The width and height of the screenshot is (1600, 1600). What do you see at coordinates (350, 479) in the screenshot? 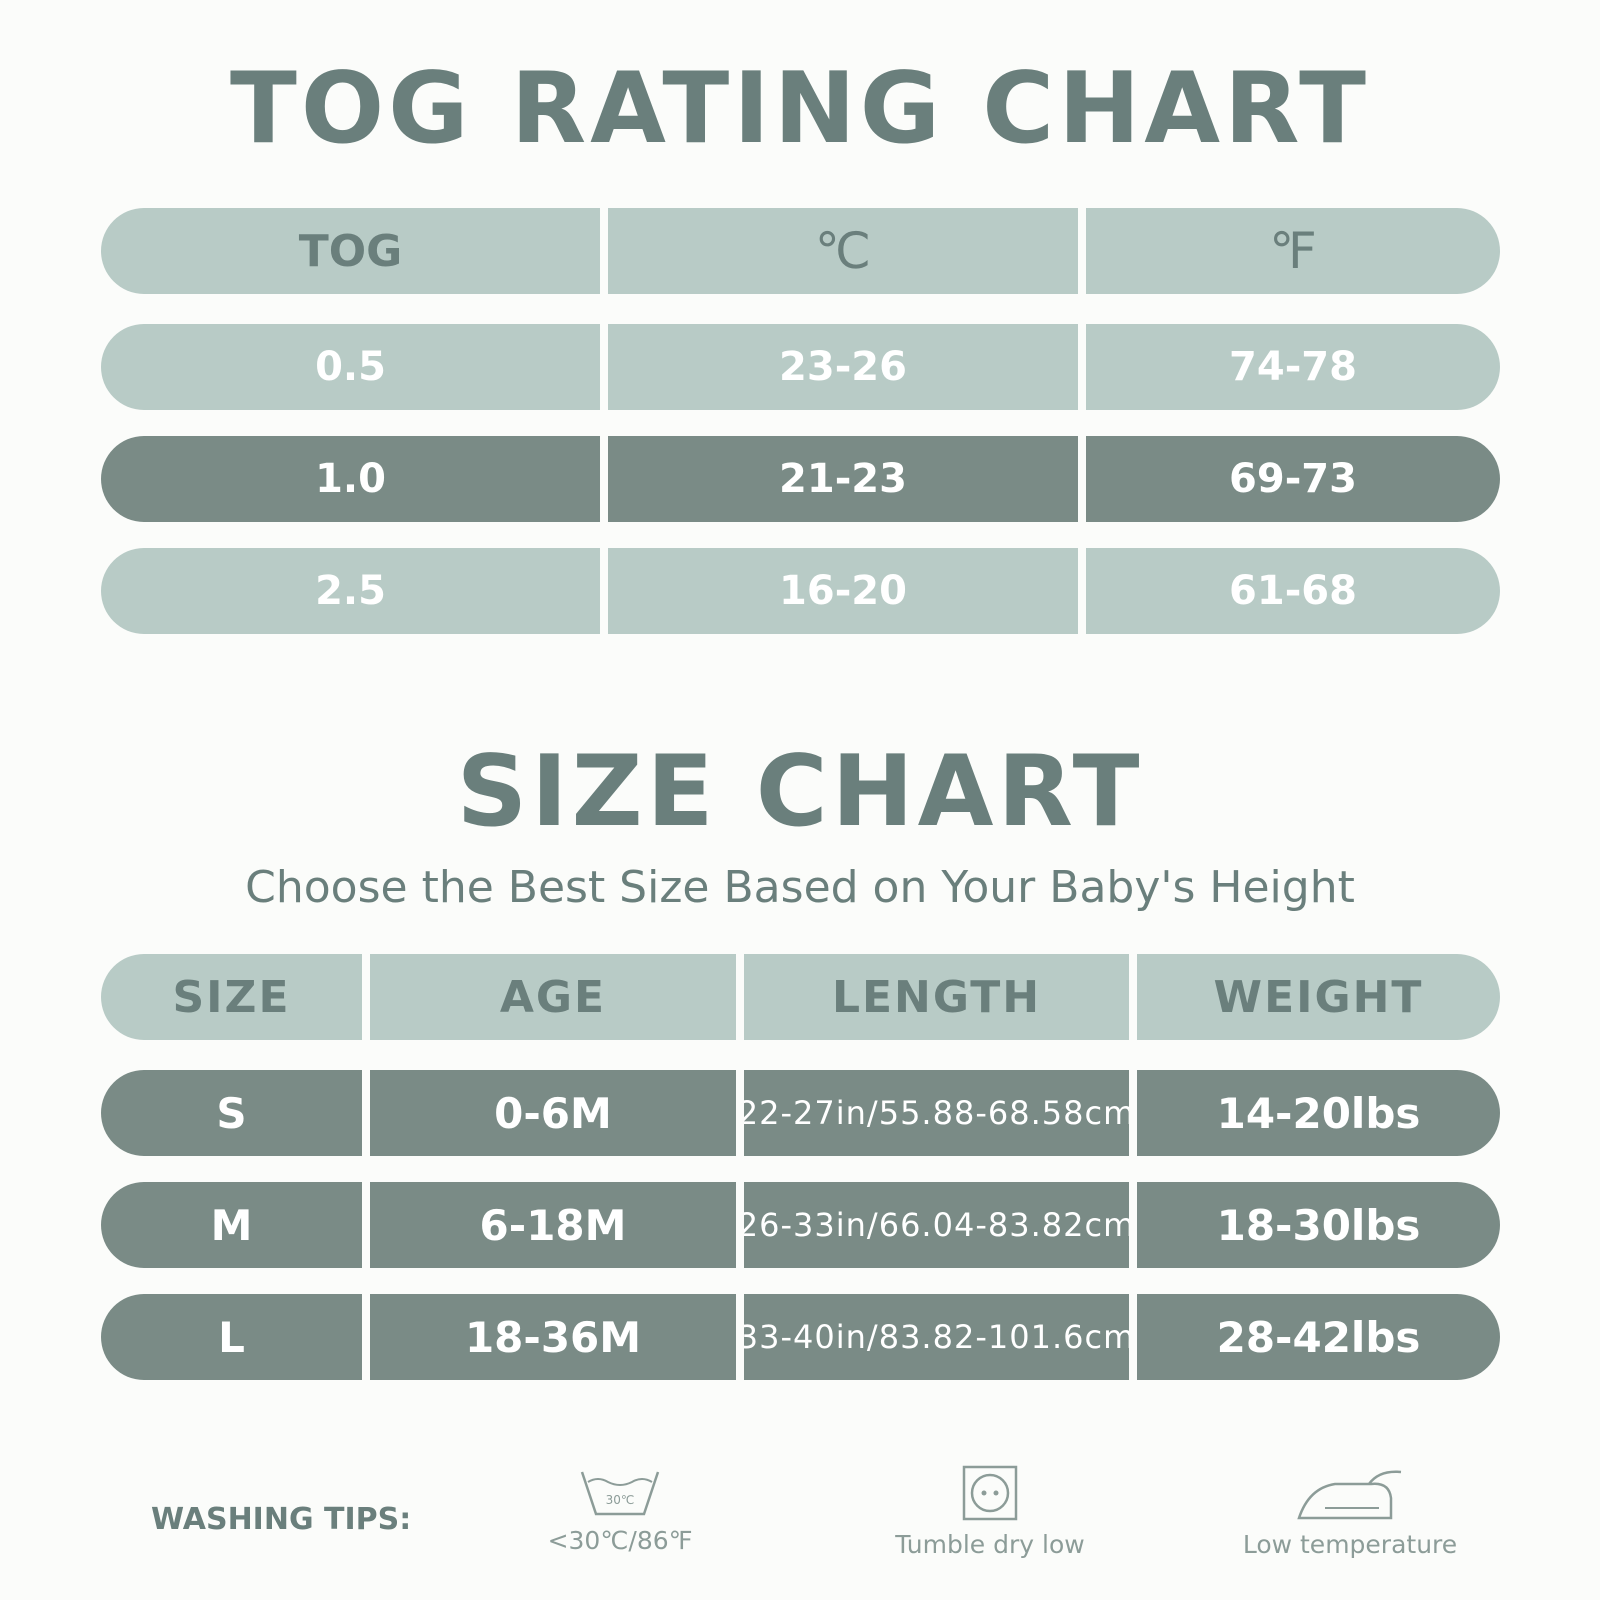
I see `tog-value: 1.0` at bounding box center [350, 479].